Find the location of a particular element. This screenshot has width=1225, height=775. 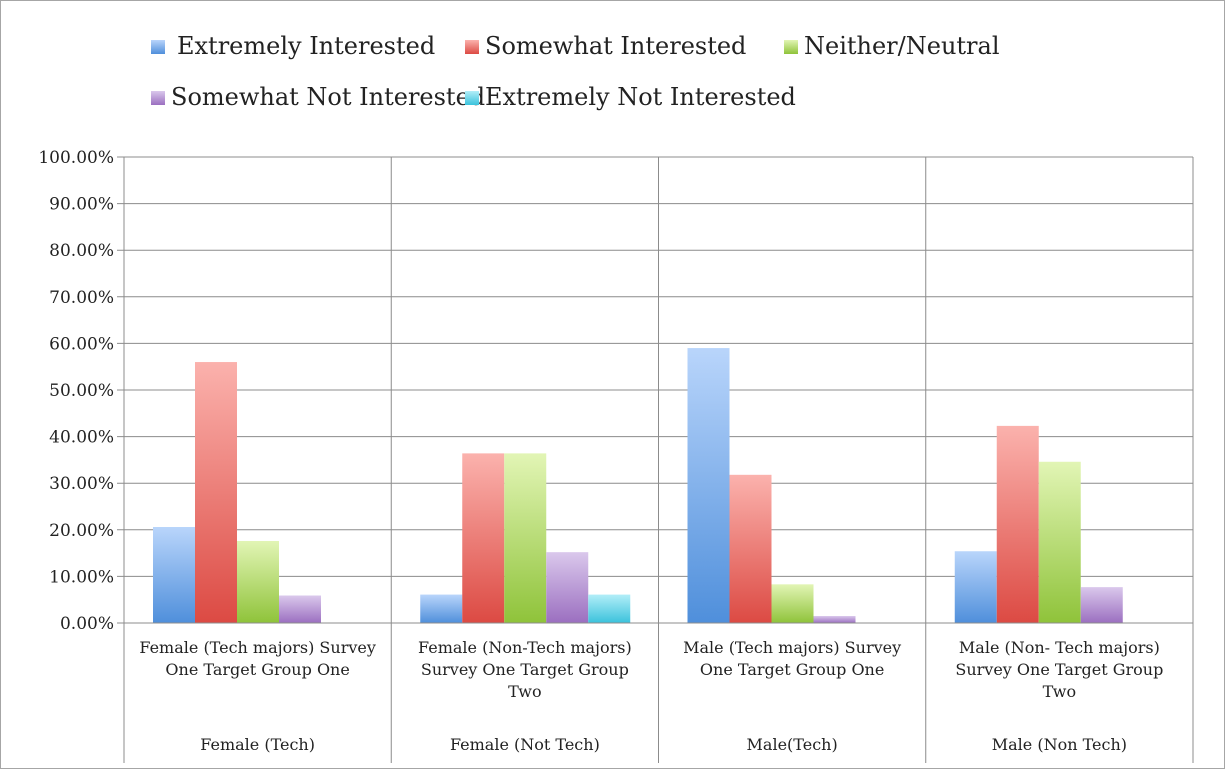

y-tick-label: 60.00% is located at coordinates (81, 344).